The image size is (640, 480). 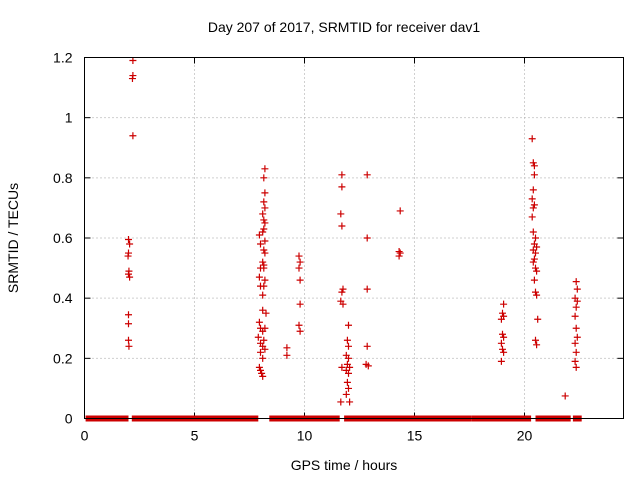 I want to click on x-axis-label: GPS time / hours, so click(x=344, y=465).